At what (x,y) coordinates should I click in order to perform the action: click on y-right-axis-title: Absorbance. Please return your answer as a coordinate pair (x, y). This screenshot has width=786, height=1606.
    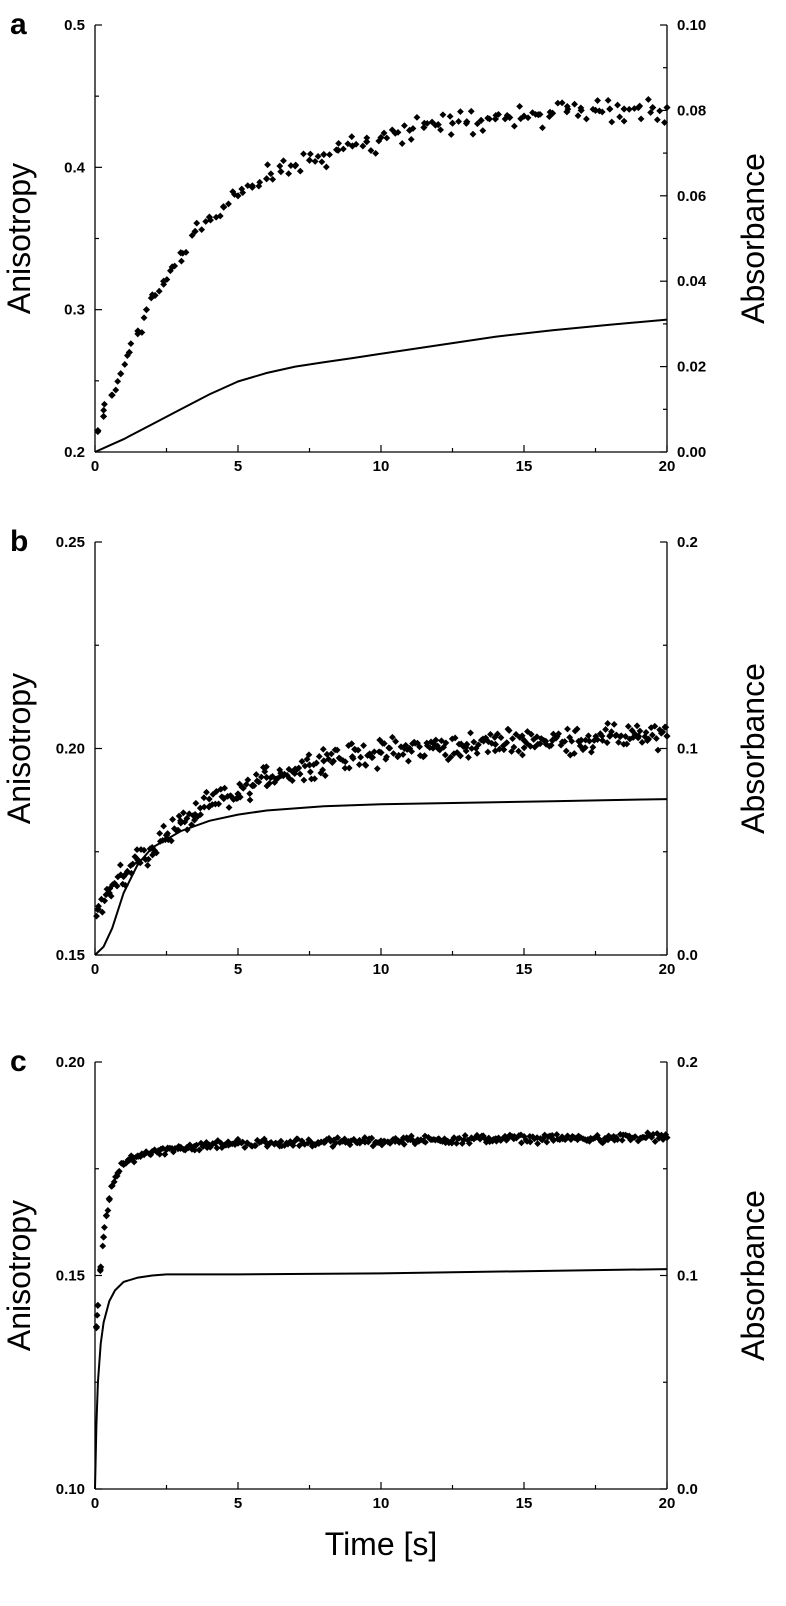
    Looking at the image, I should click on (753, 1275).